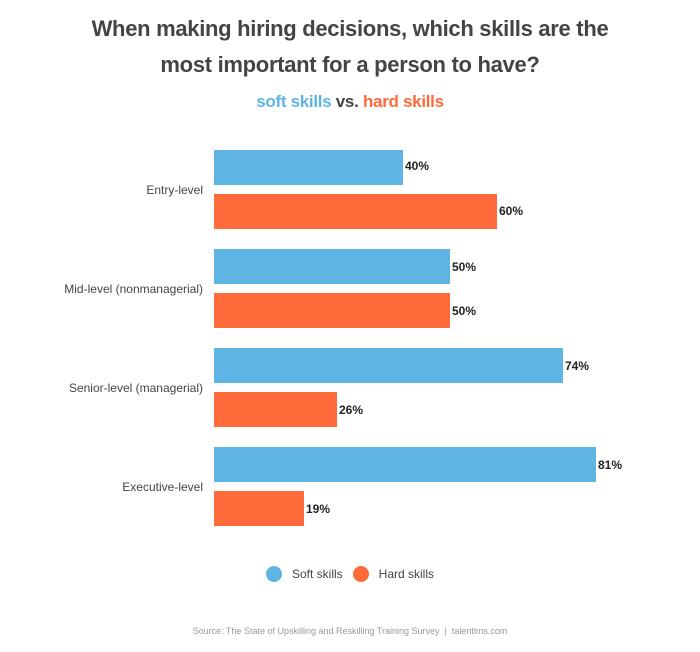 Image resolution: width=700 pixels, height=652 pixels. What do you see at coordinates (332, 266) in the screenshot?
I see `bar-soft-mid` at bounding box center [332, 266].